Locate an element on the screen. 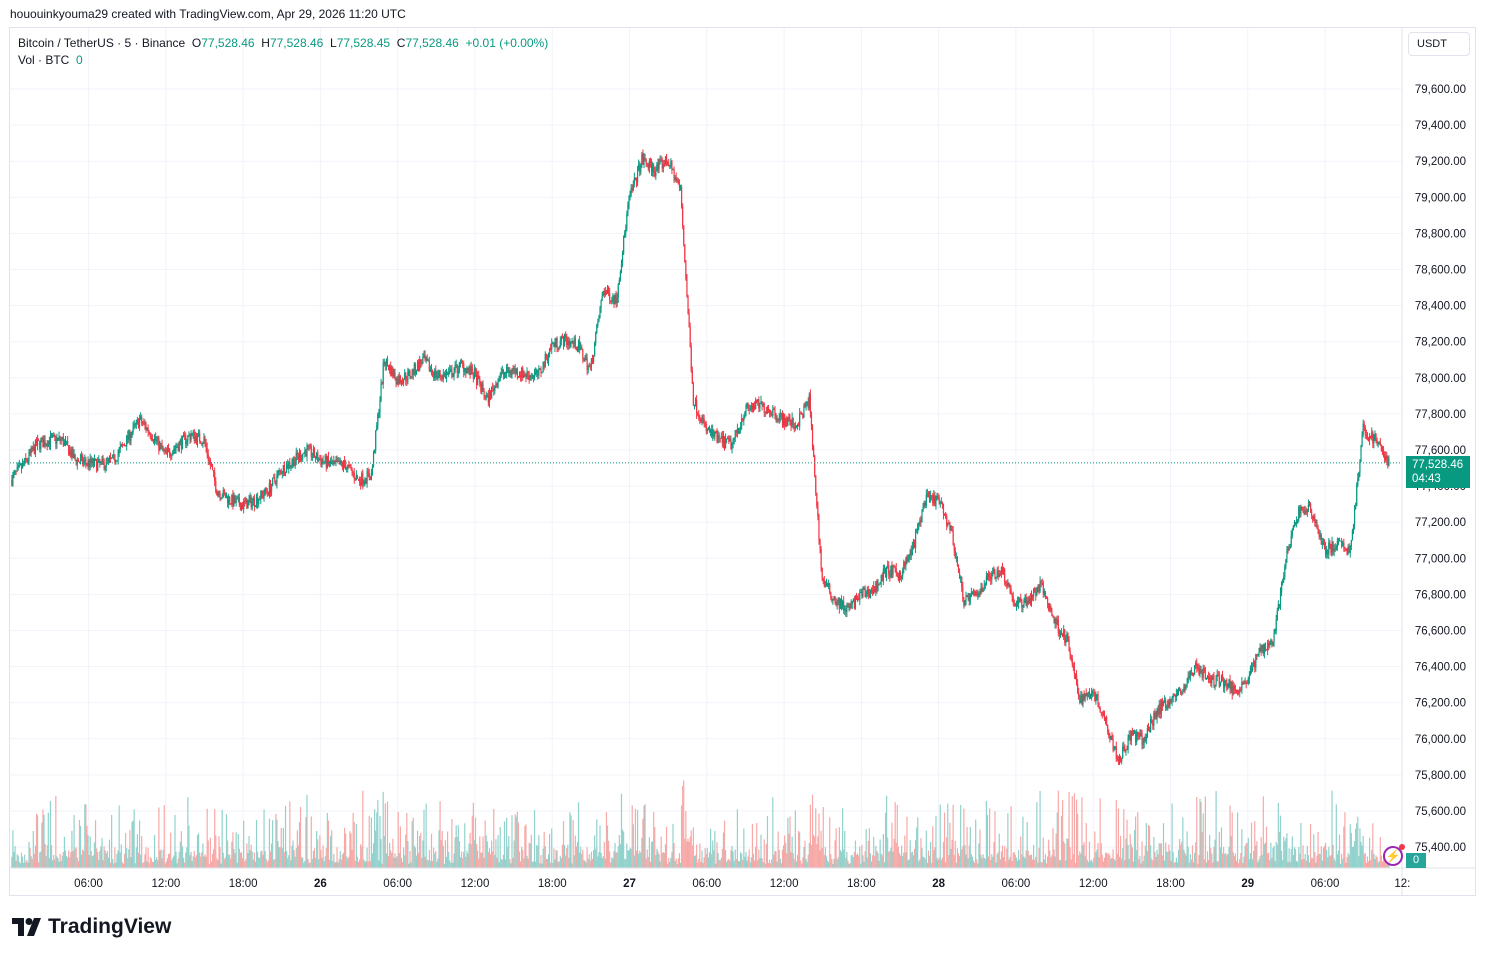  time-tick-label: 18:00 is located at coordinates (243, 884).